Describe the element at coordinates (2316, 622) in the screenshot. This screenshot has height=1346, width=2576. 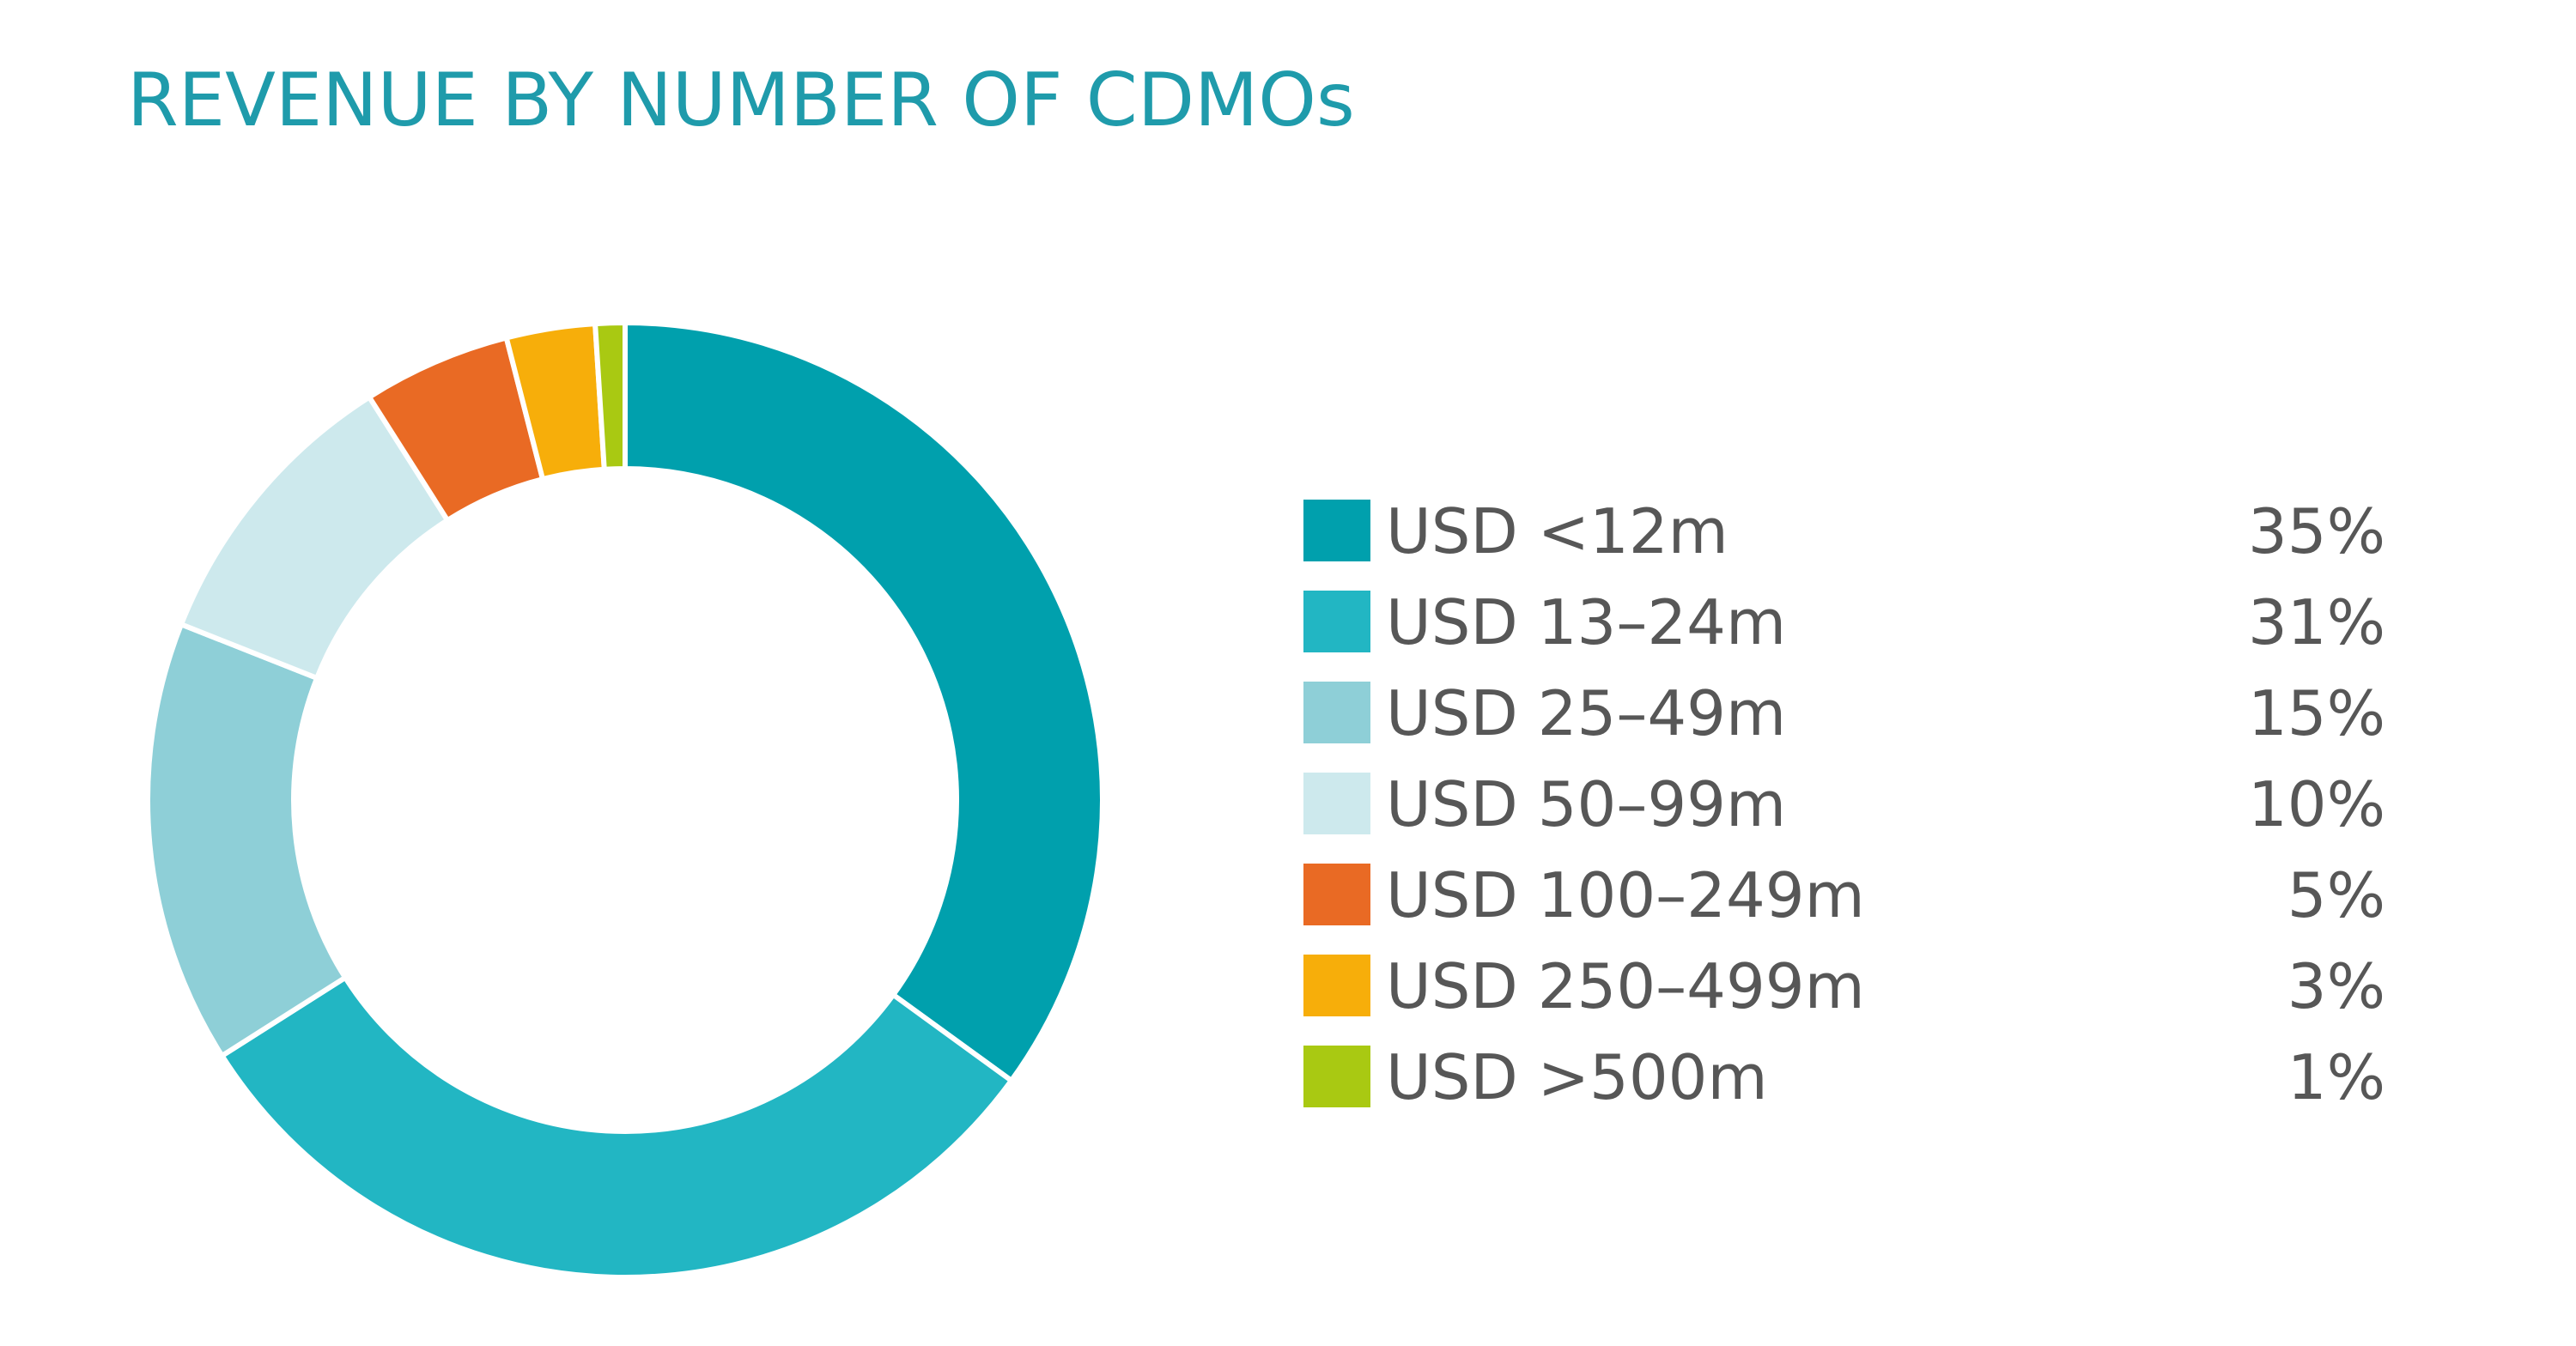
I see `legend-value: 31%` at that location.